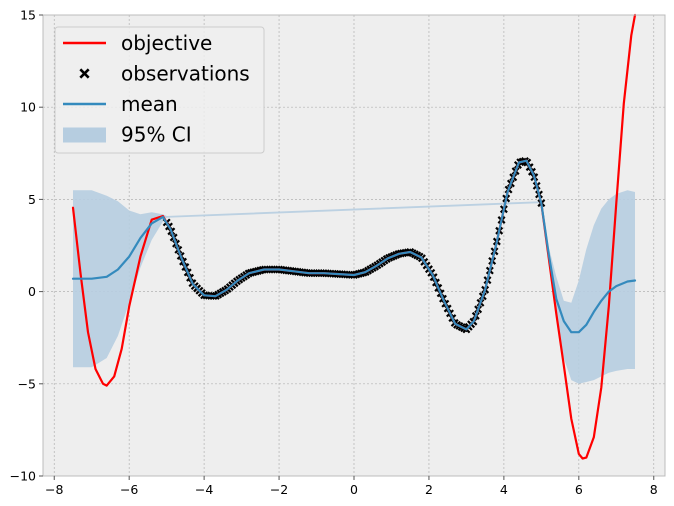 This screenshot has width=674, height=506. What do you see at coordinates (84, 73) in the screenshot?
I see `legend-marker-swatch` at bounding box center [84, 73].